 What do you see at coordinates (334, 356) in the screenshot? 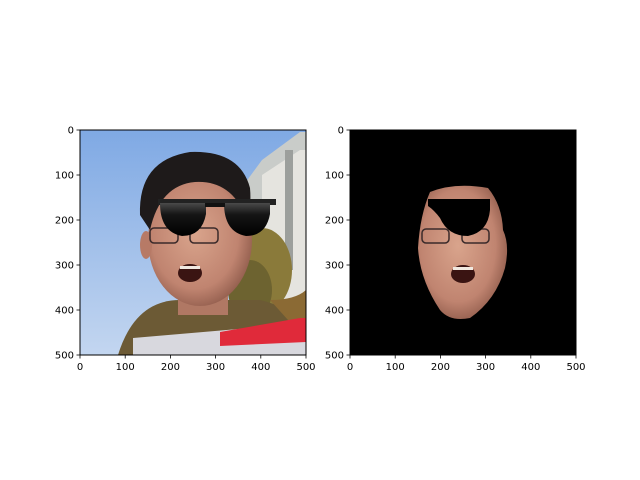
I see `right-ytick-label: 500` at bounding box center [334, 356].